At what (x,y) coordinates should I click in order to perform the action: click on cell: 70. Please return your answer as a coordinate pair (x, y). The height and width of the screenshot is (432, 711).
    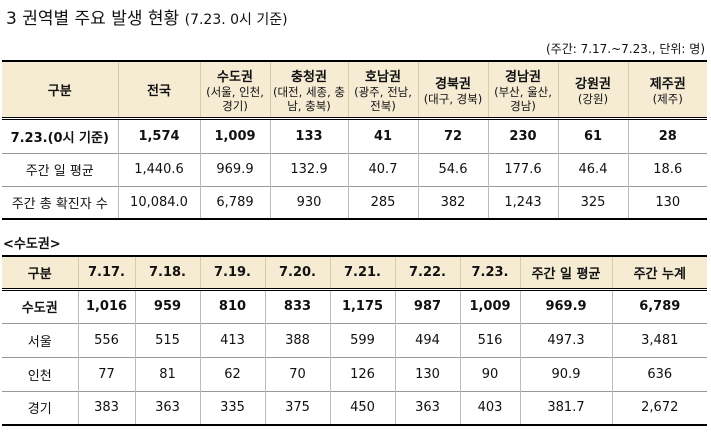
    Looking at the image, I should click on (297, 373).